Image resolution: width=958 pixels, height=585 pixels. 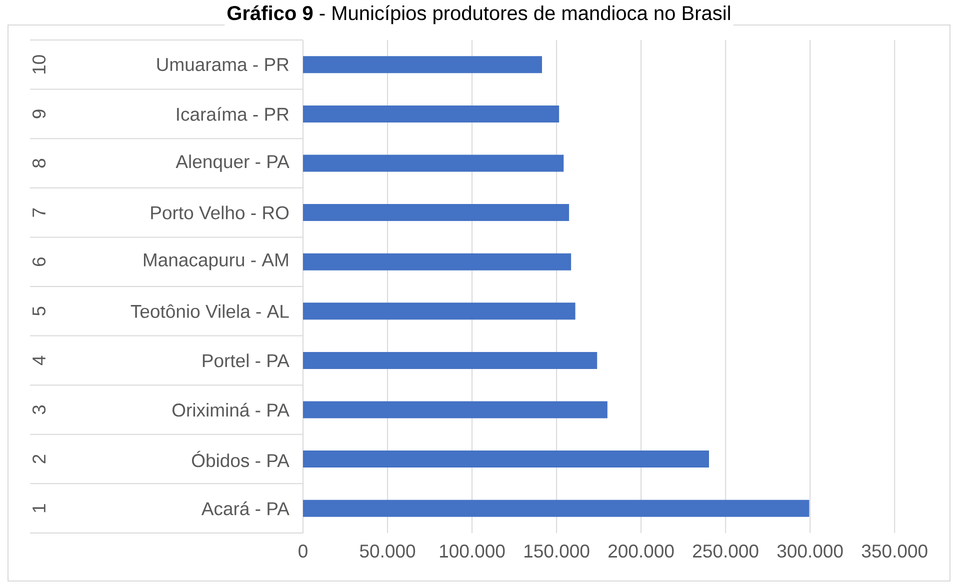 I want to click on y-tick-label: Porto Velho - RO, so click(x=220, y=213).